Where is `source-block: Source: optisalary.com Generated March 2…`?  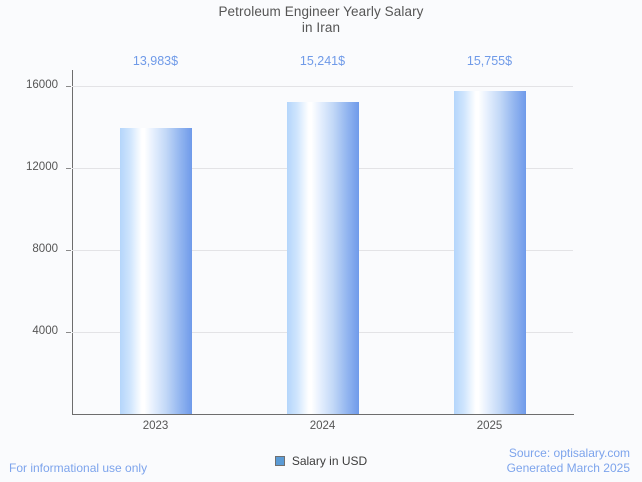
source-block: Source: optisalary.com Generated March 2… is located at coordinates (568, 461).